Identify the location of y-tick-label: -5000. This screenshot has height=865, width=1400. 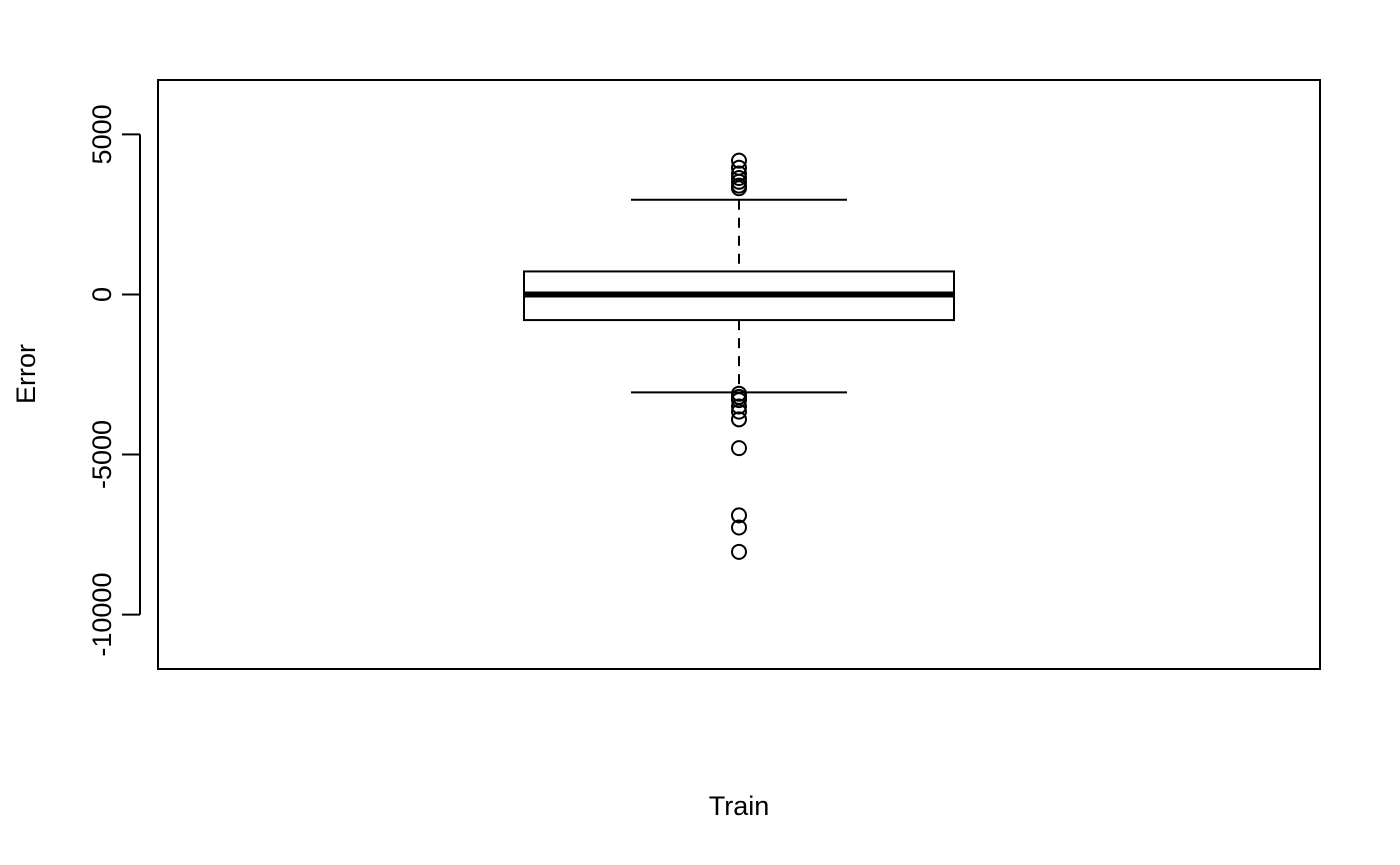
(102, 454).